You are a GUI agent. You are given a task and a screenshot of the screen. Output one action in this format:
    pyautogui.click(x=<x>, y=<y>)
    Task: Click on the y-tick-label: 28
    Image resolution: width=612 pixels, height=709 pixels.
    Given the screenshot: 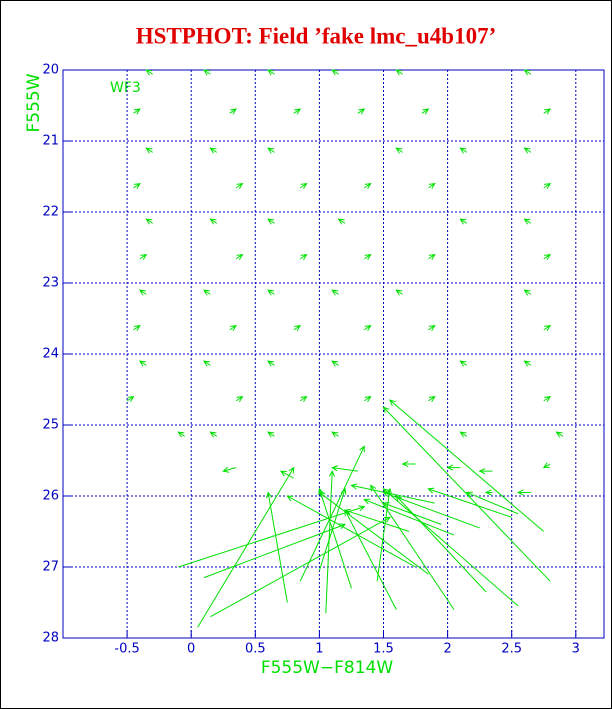 What is the action you would take?
    pyautogui.click(x=50, y=638)
    